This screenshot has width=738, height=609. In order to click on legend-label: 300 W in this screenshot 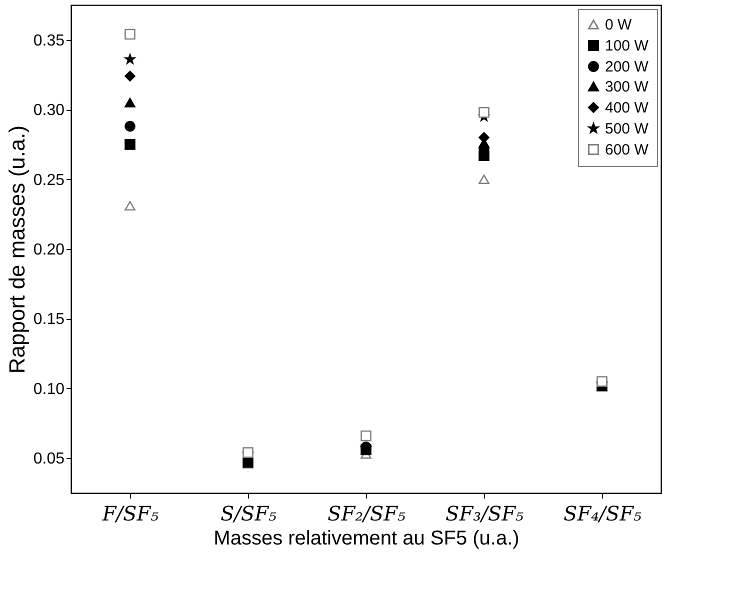, I will do `click(627, 87)`.